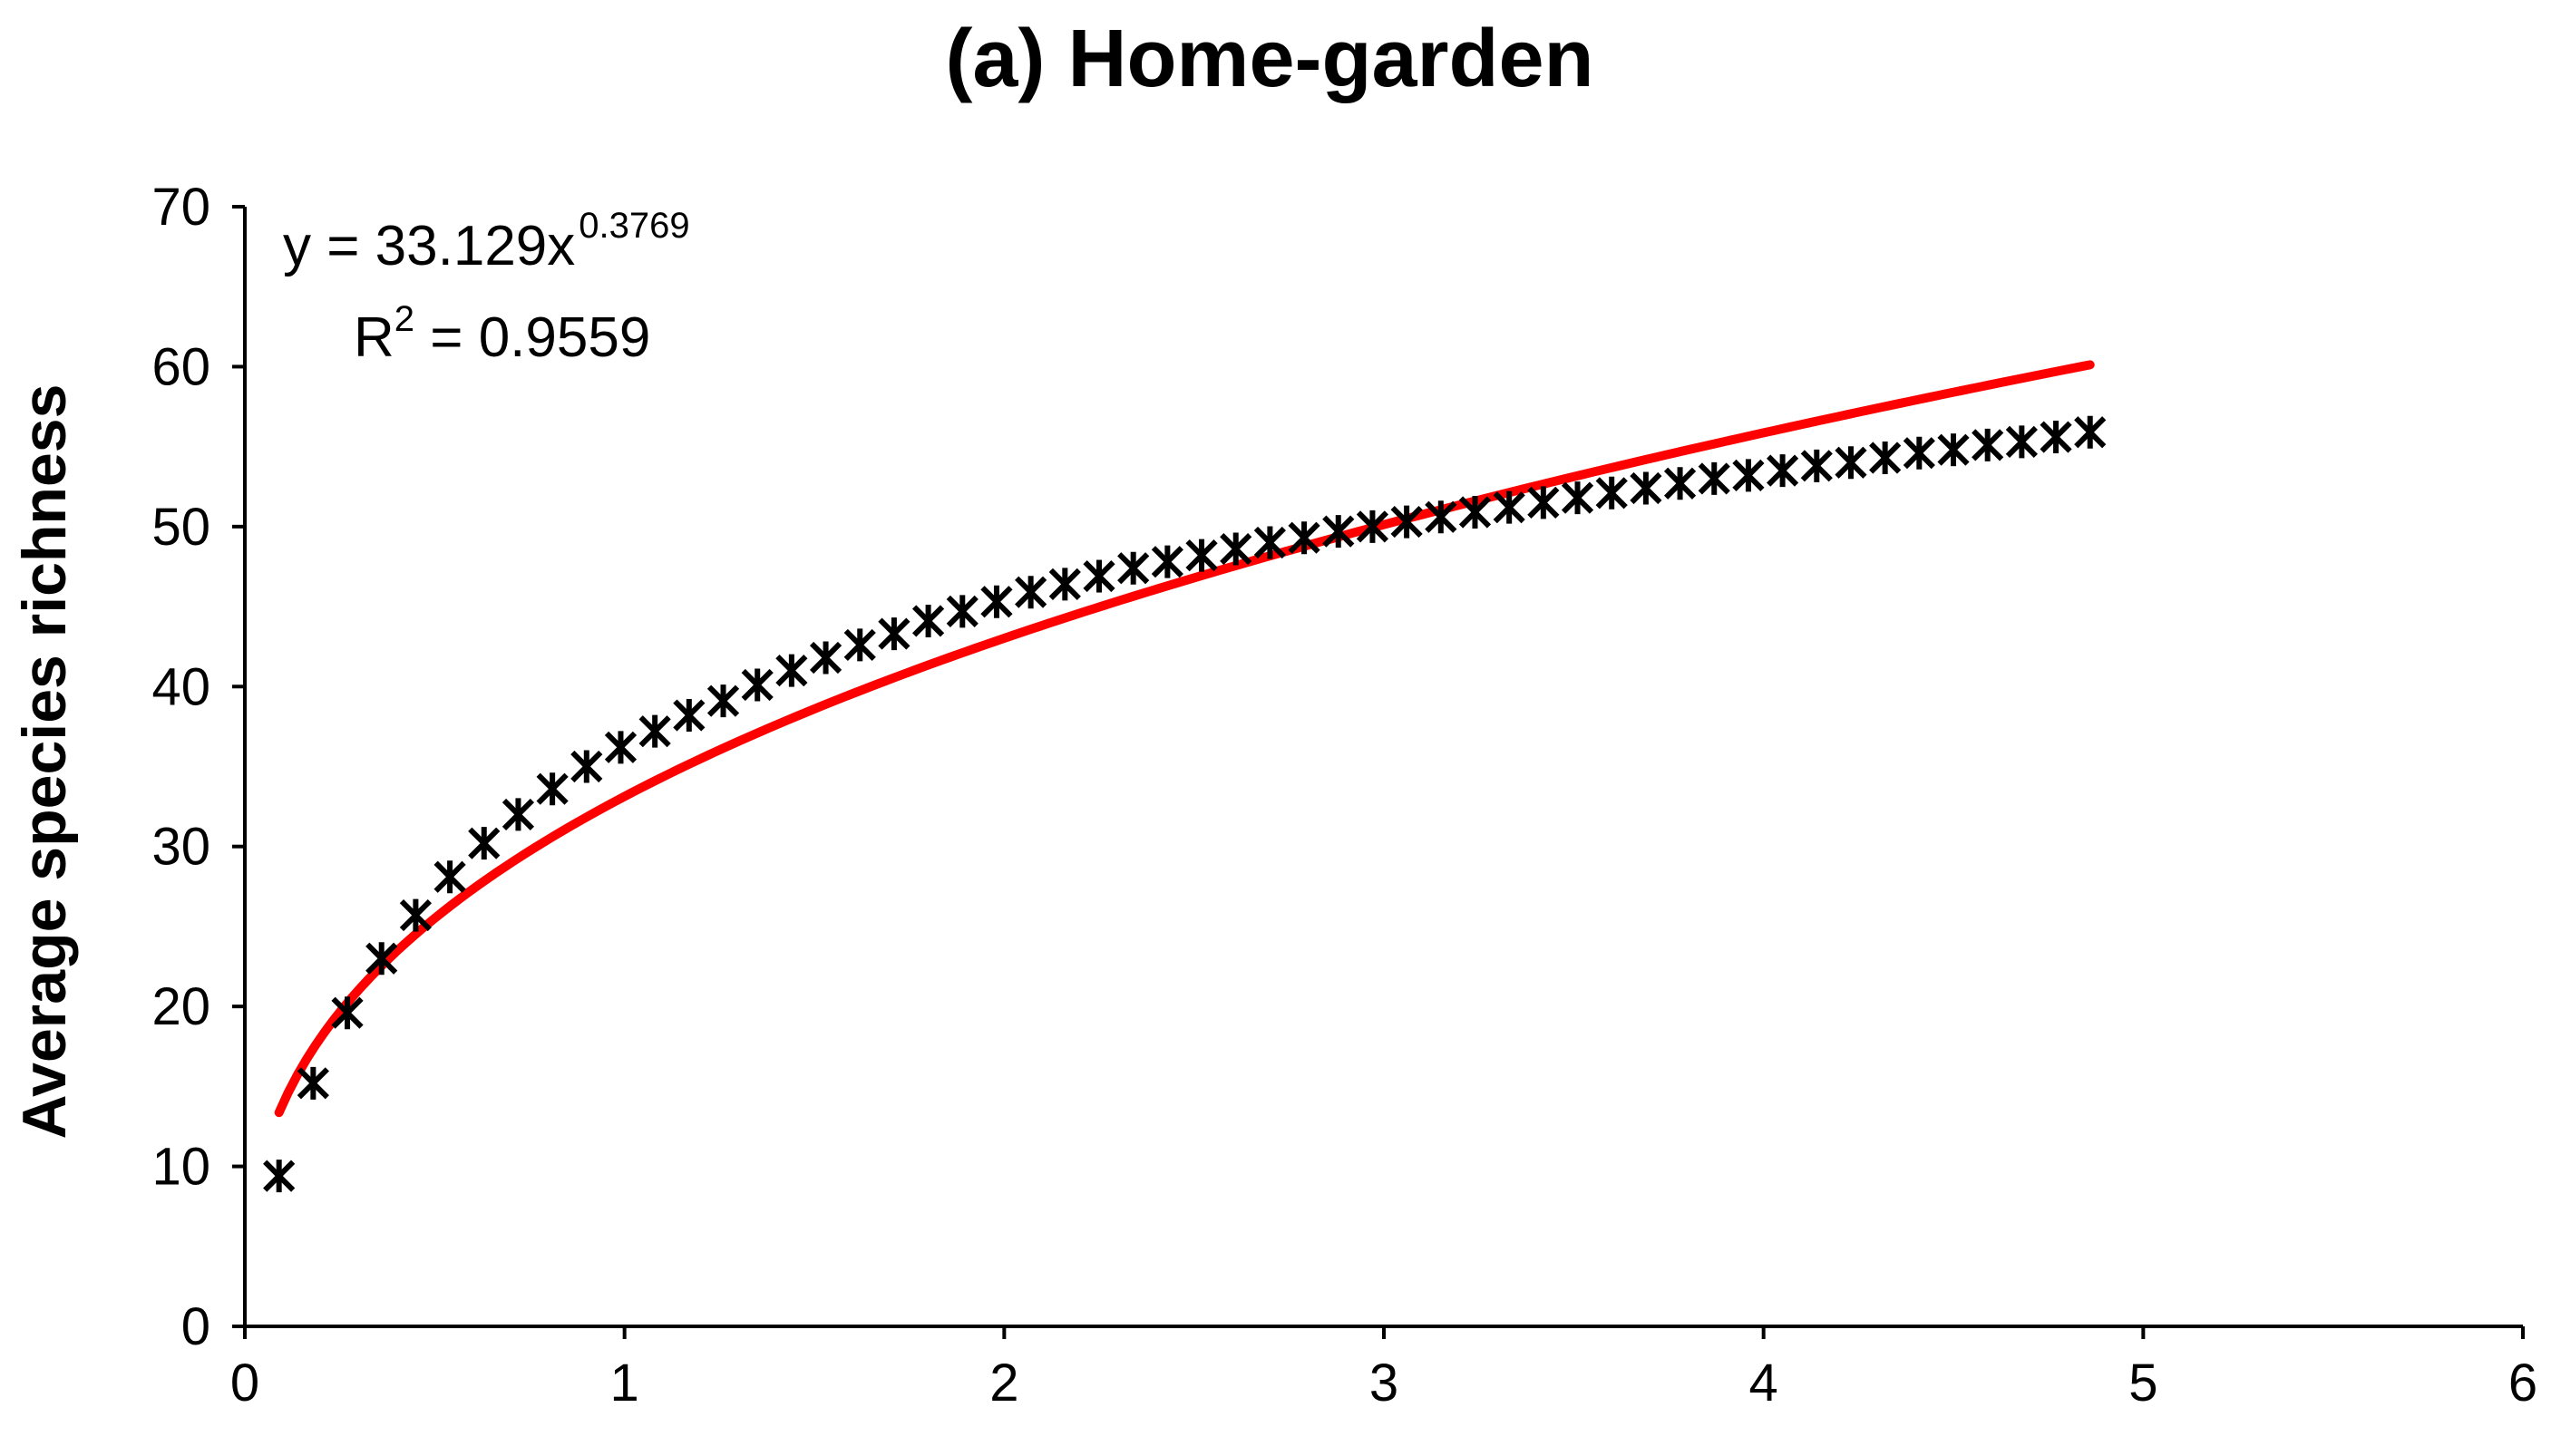 The image size is (2561, 1456). I want to click on x-tick-label: 6, so click(2522, 1383).